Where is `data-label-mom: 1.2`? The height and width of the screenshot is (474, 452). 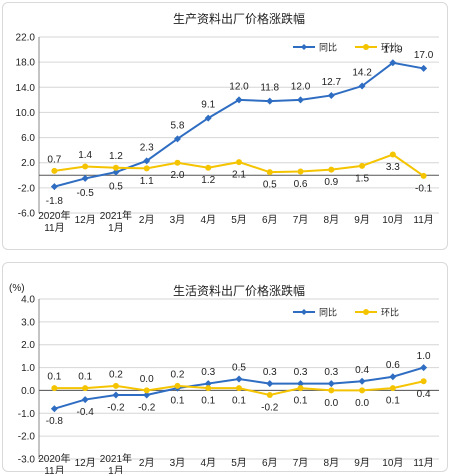 data-label-mom: 1.2 is located at coordinates (208, 180).